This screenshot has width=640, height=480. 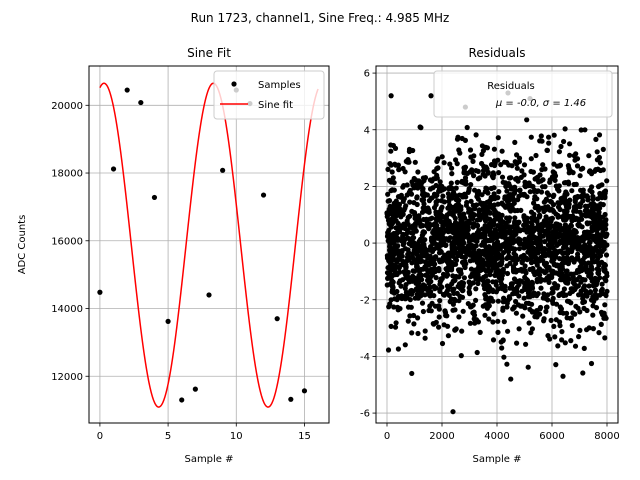 I want to click on sine-fit-xlabel: Sample #, so click(x=208, y=459).